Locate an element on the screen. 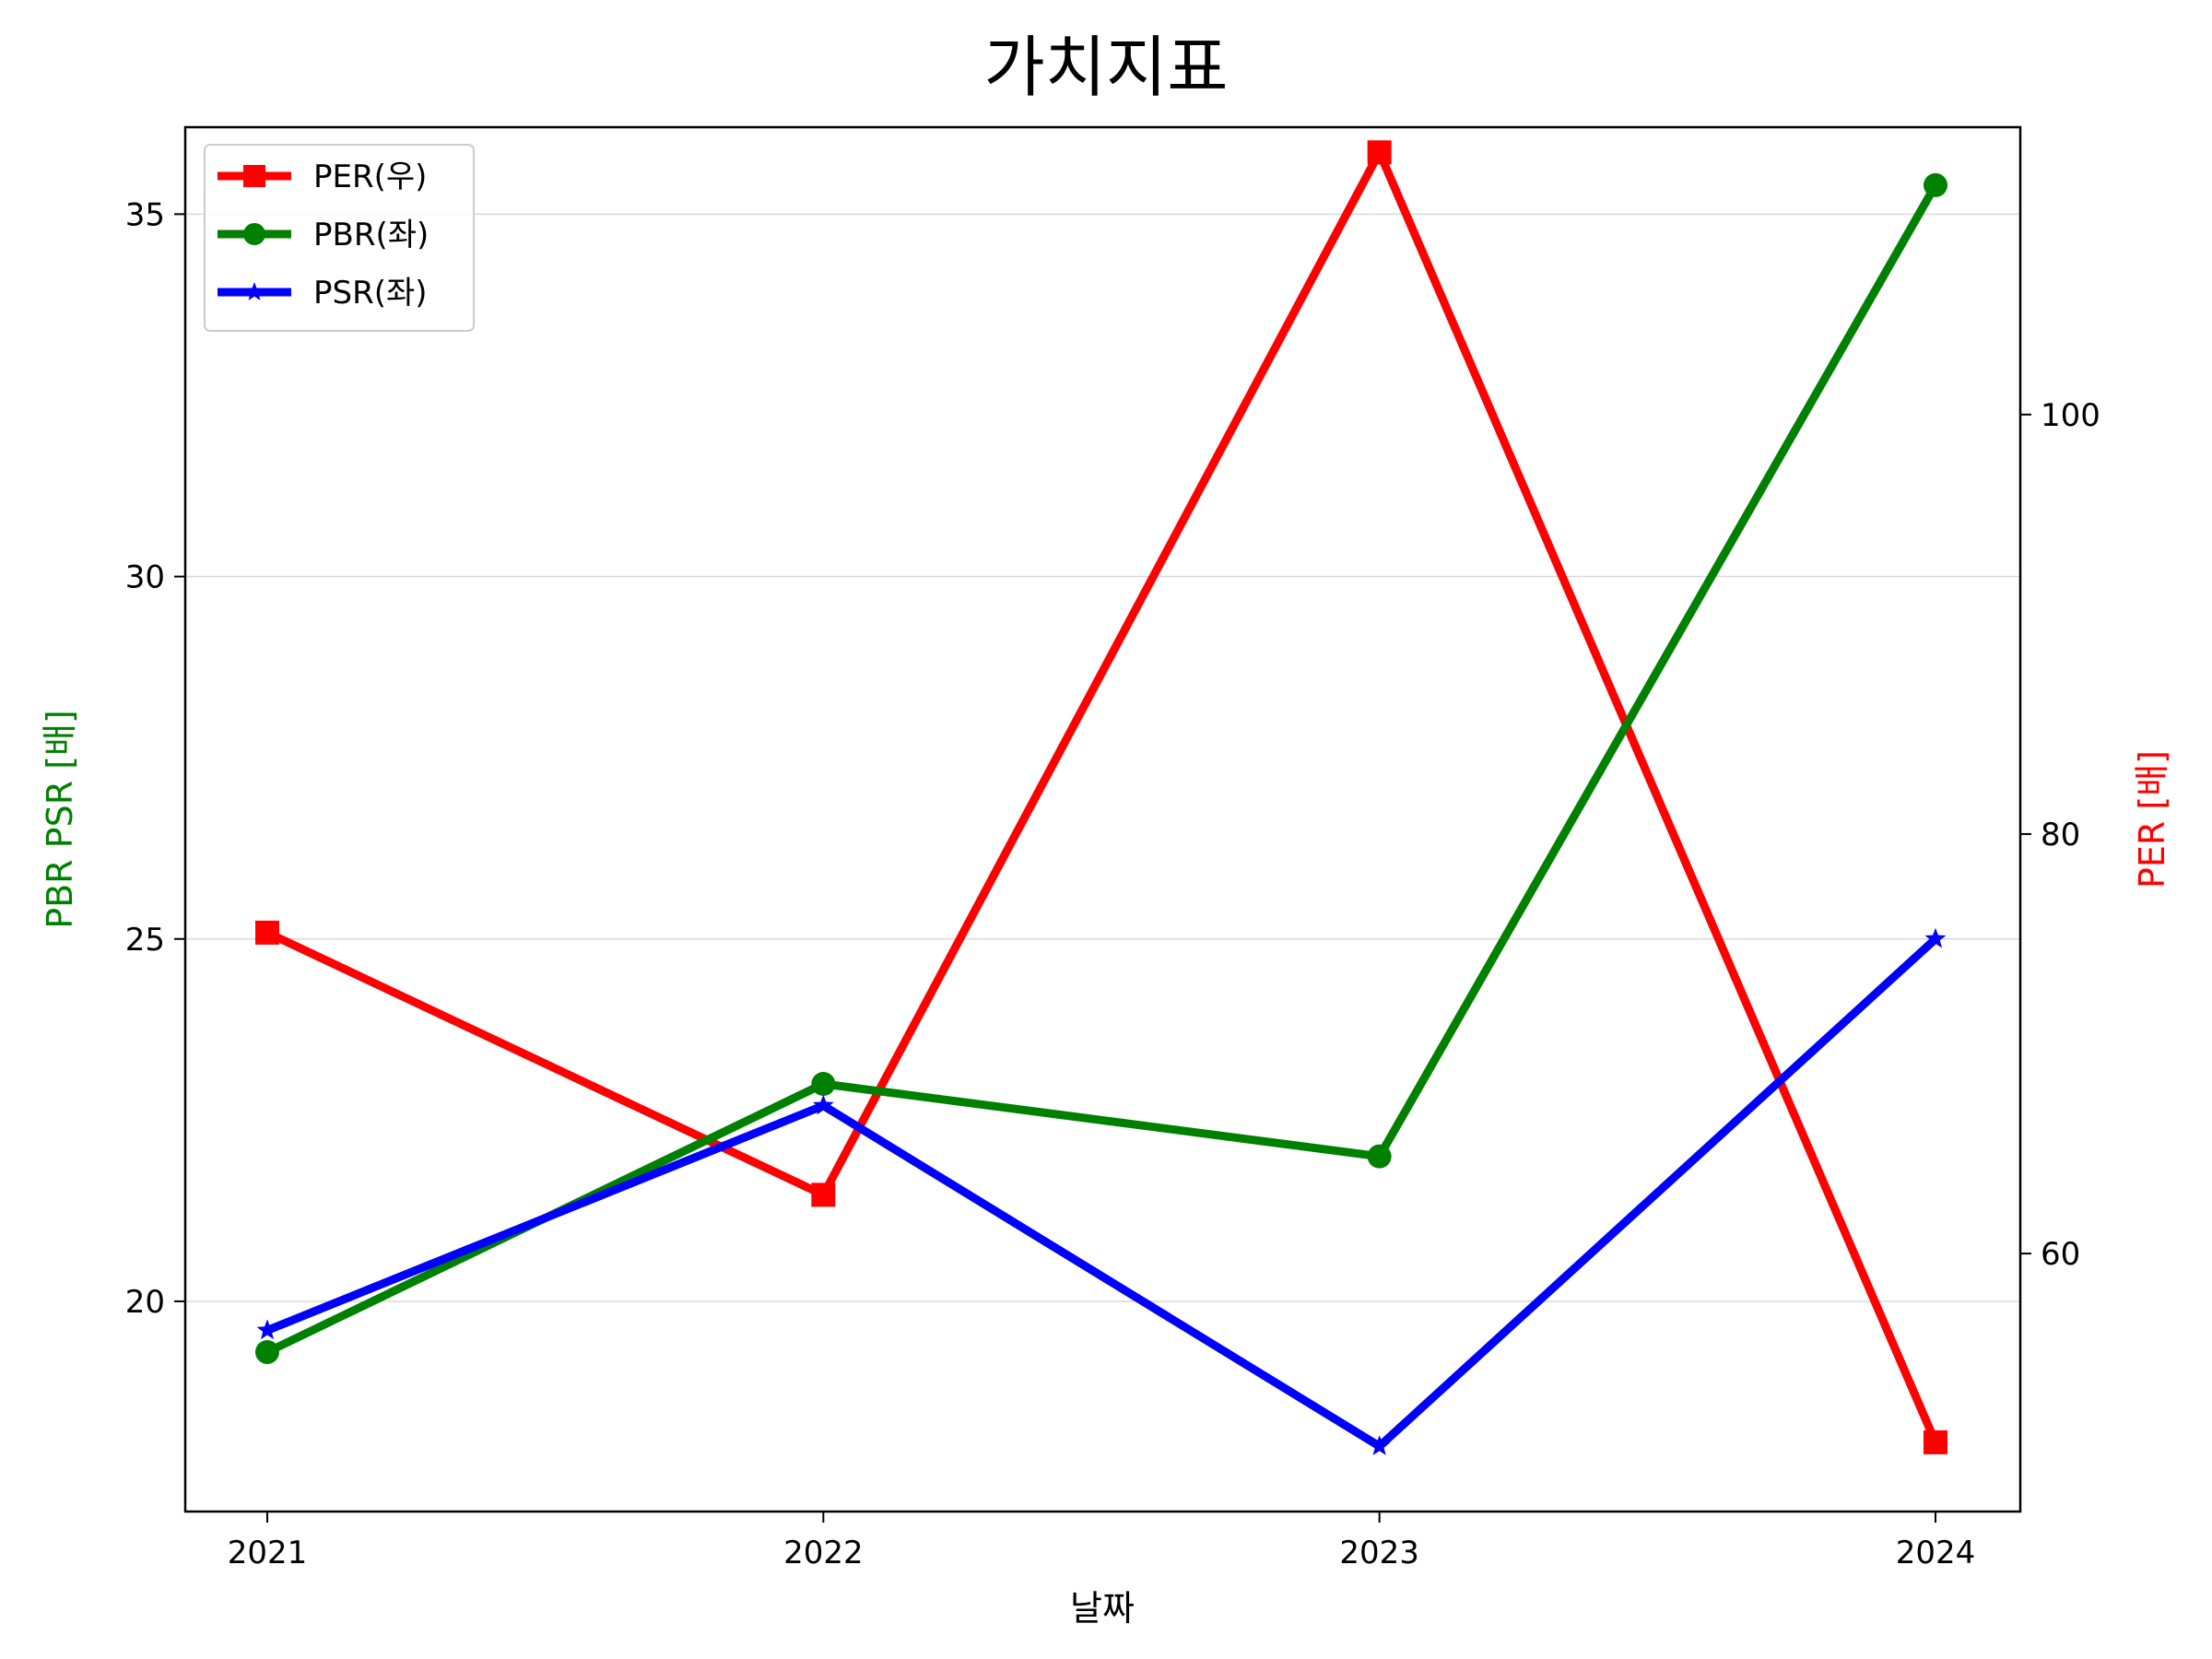 The height and width of the screenshot is (1659, 2212). x-tick-label: 2024 is located at coordinates (1936, 1553).